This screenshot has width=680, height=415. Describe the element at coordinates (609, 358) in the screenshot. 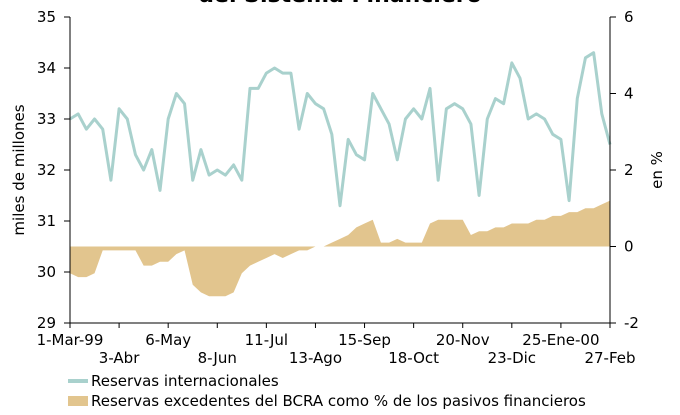

I see `x-tick-label: 27-Feb` at that location.